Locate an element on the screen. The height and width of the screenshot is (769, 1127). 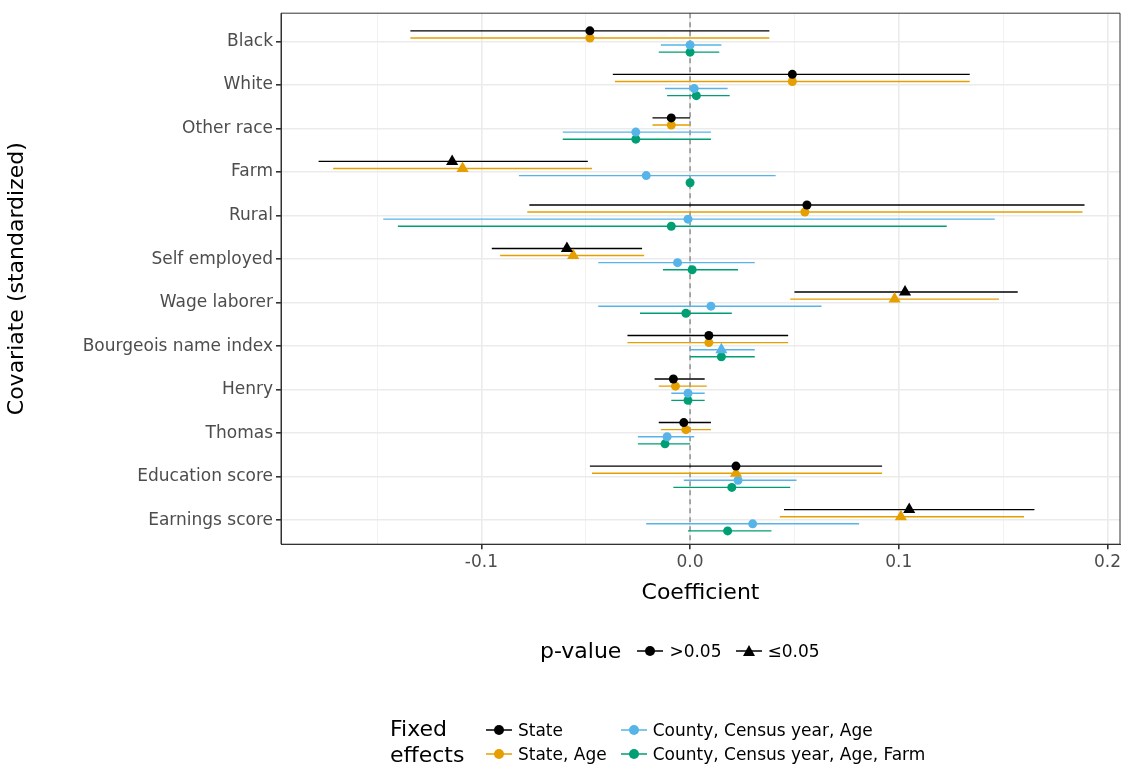
y-tick-label: Bourgeois name index is located at coordinates (177, 344).